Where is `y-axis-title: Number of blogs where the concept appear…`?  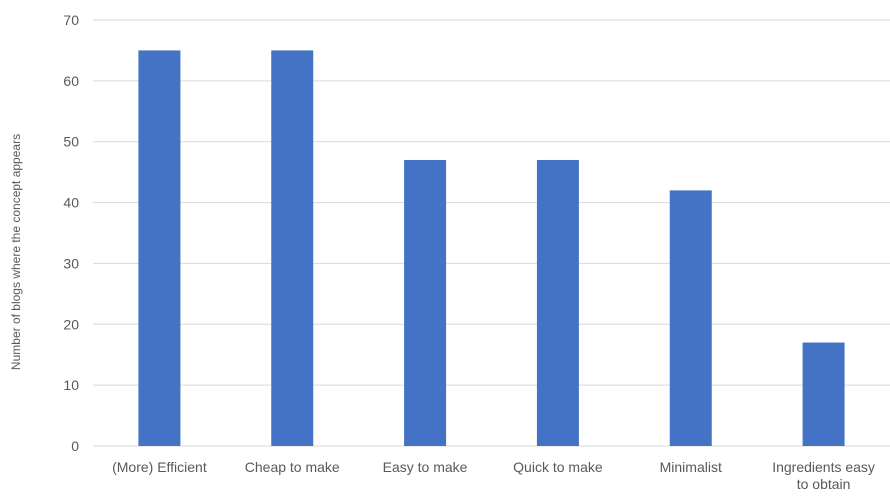 y-axis-title: Number of blogs where the concept appear… is located at coordinates (16, 252).